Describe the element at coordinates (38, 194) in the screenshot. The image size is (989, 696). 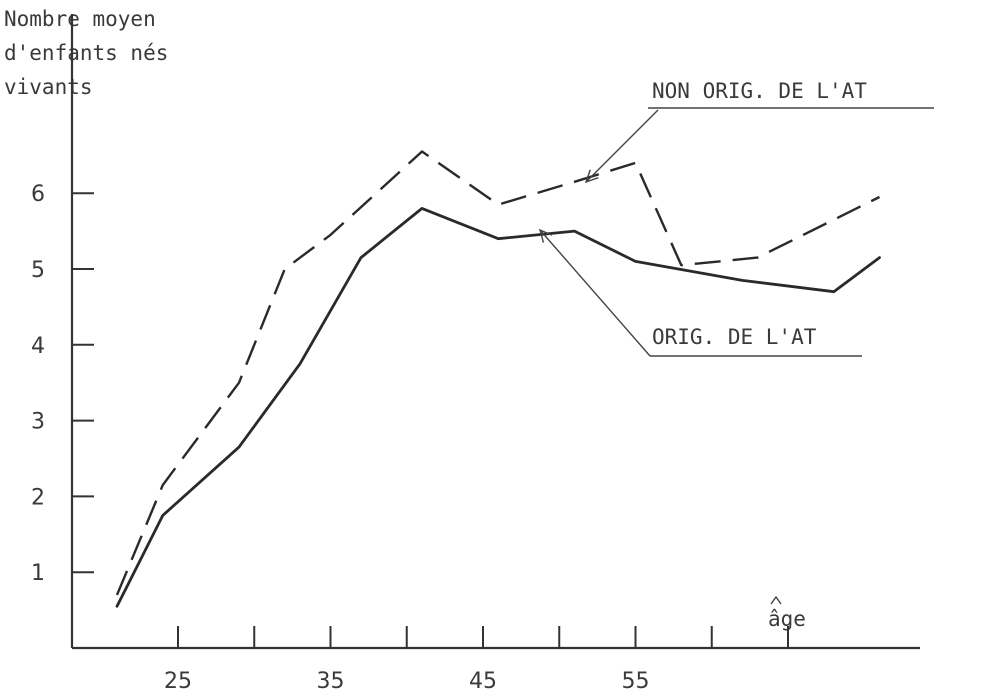
I see `y-tick-label: 6` at that location.